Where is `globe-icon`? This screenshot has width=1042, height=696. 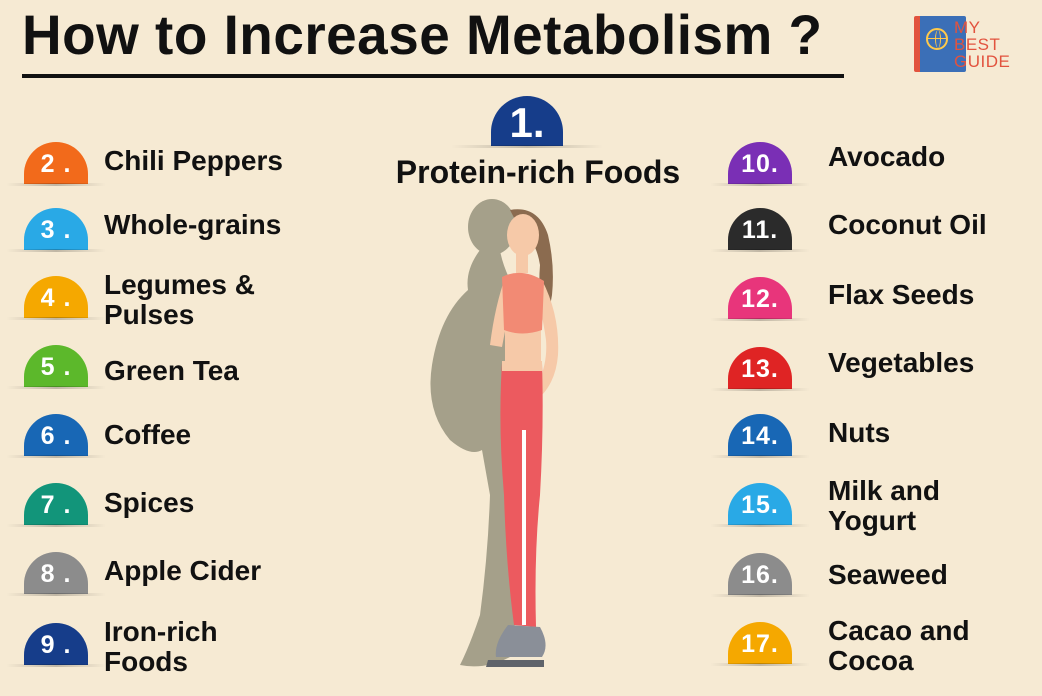 globe-icon is located at coordinates (937, 39).